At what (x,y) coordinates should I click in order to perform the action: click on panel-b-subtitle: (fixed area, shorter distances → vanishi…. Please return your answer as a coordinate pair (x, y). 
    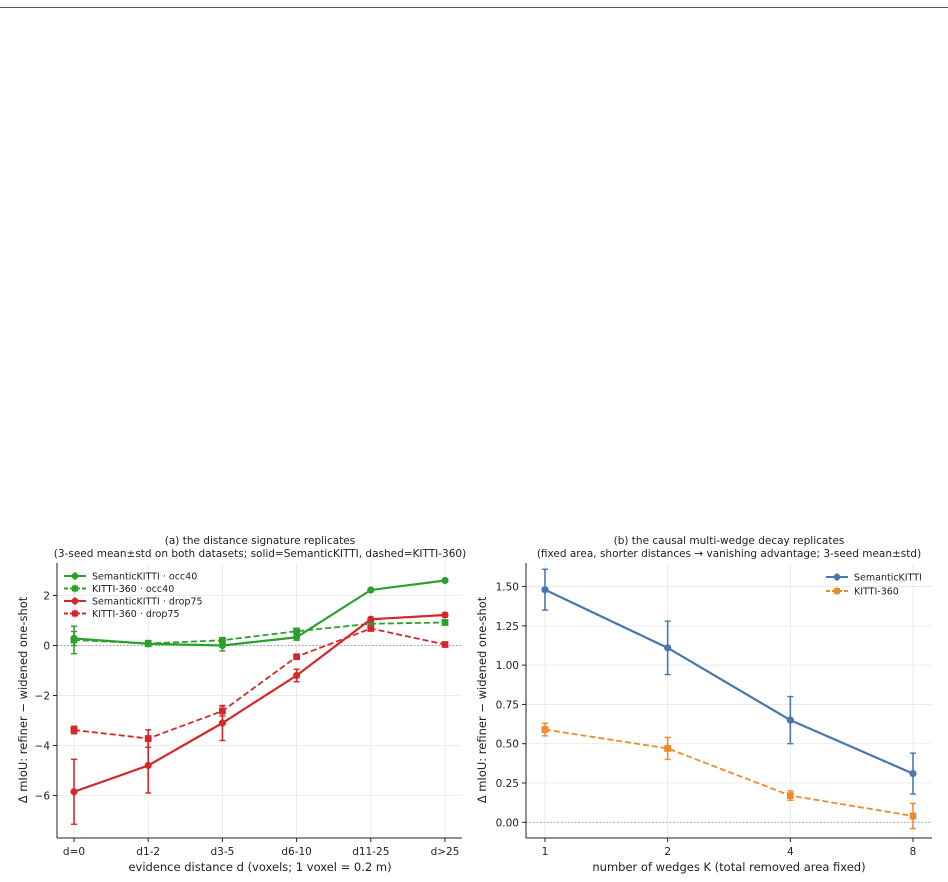
    Looking at the image, I should click on (729, 554).